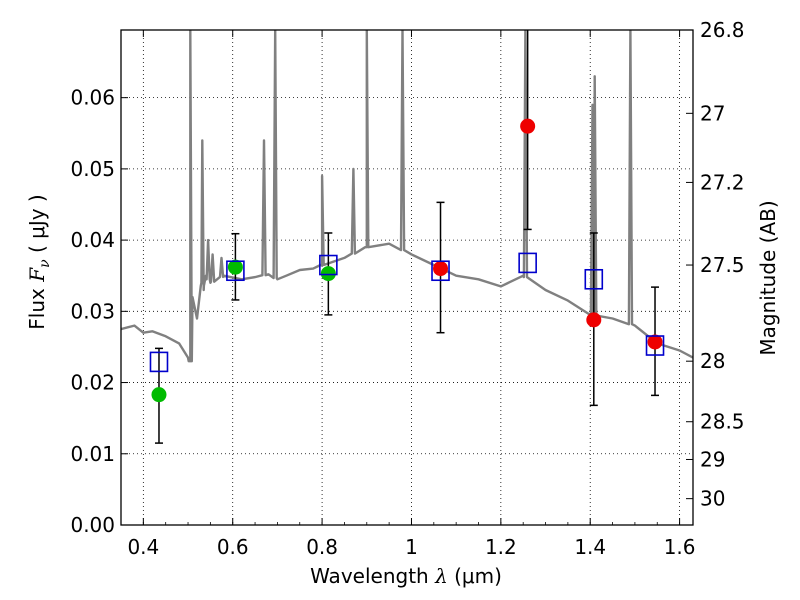 The width and height of the screenshot is (800, 600). What do you see at coordinates (322, 547) in the screenshot?
I see `x-tick-label: 0.8` at bounding box center [322, 547].